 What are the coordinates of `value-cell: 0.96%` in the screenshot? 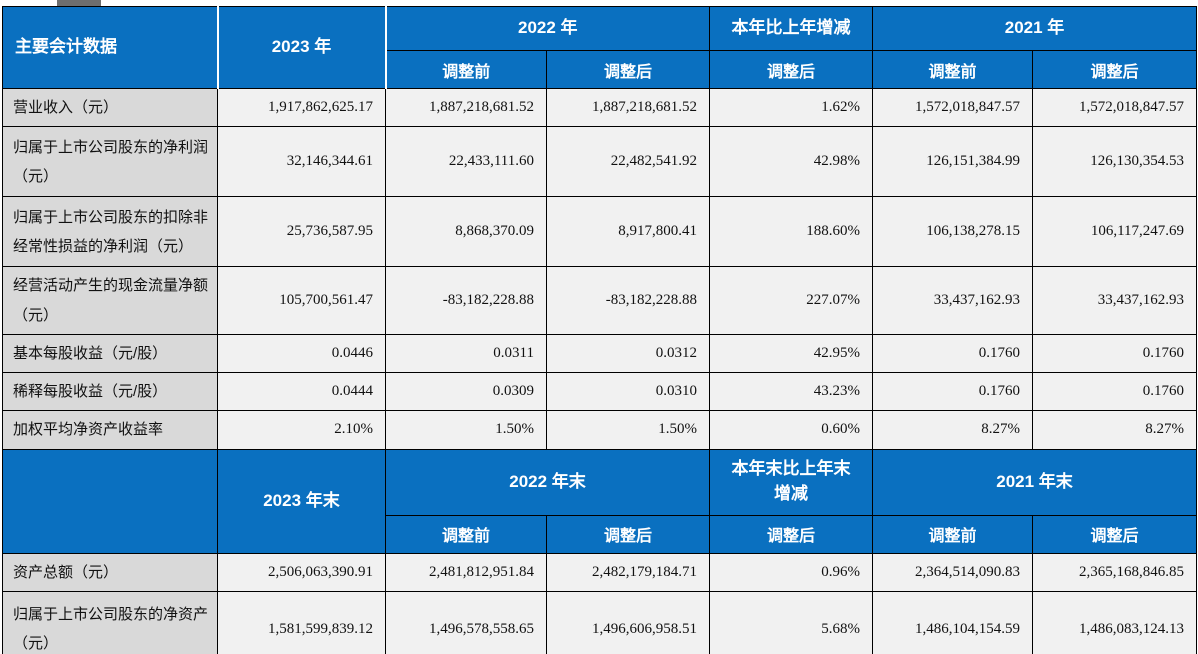 It's located at (791, 572).